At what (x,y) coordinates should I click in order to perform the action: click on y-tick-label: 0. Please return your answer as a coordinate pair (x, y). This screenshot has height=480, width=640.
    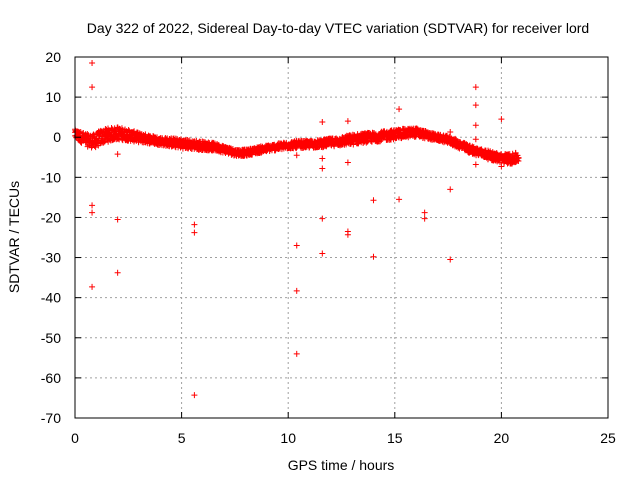
    Looking at the image, I should click on (57, 137).